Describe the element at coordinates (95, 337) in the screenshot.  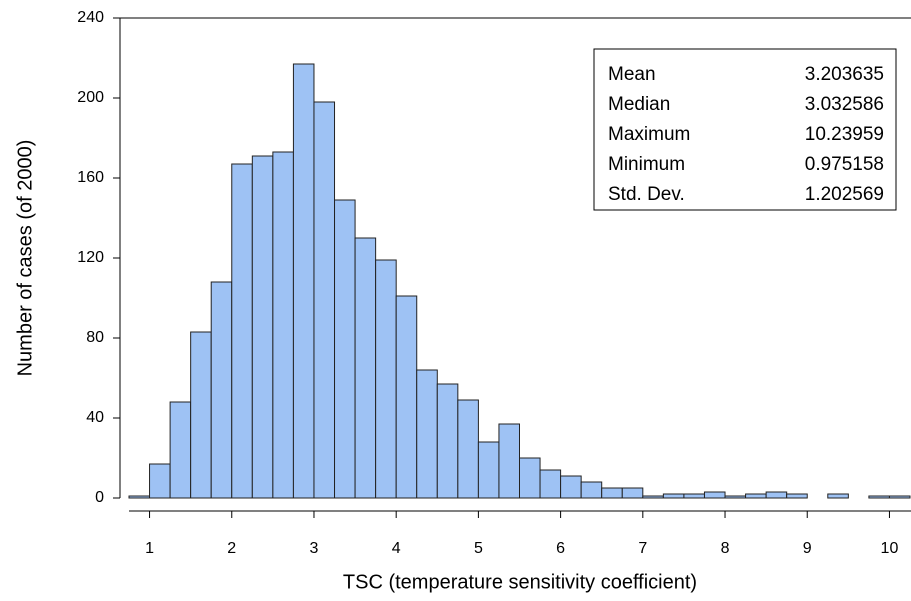
I see `y-tick-label: 80` at that location.